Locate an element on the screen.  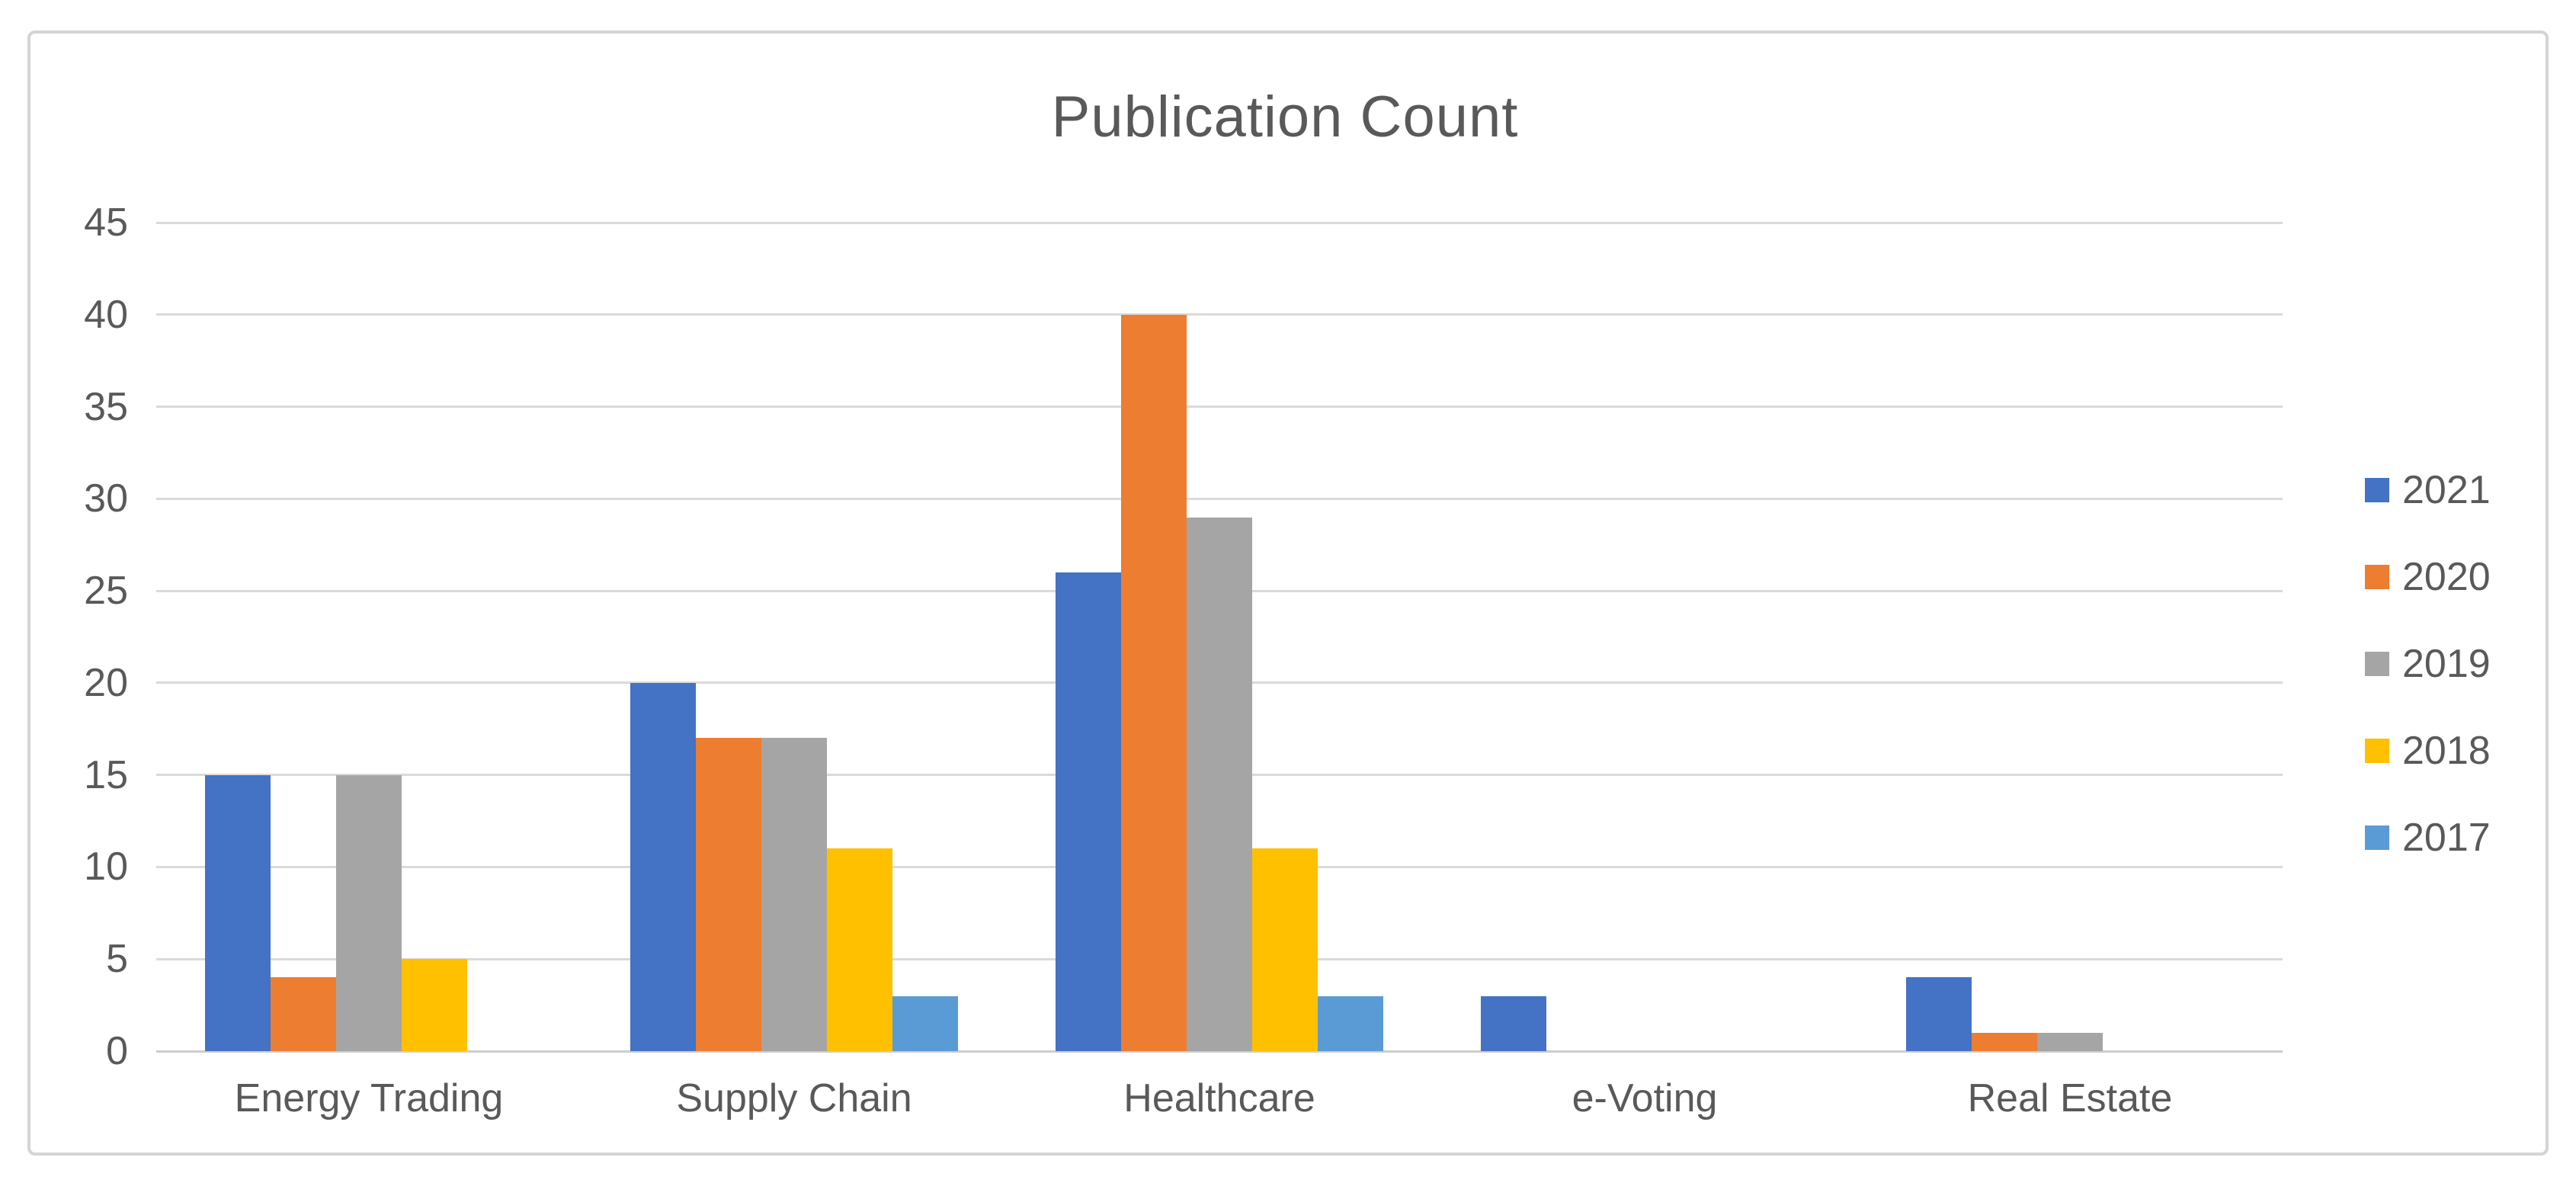
y-tick-label-0: 0 is located at coordinates (117, 1051).